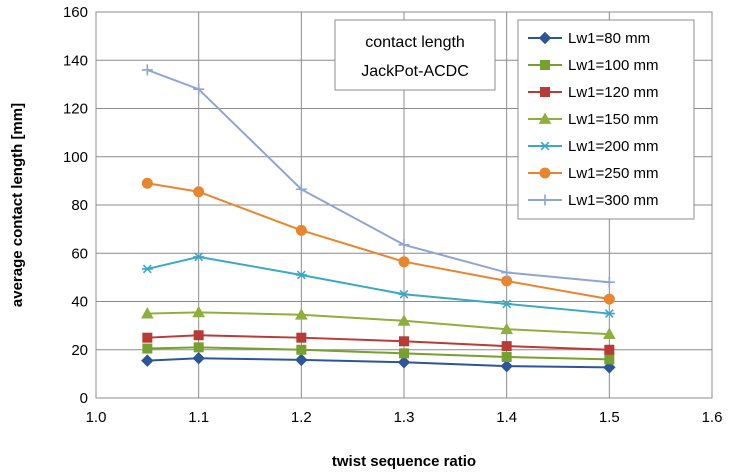  Describe the element at coordinates (79, 205) in the screenshot. I see `y-tick-label: 80` at that location.